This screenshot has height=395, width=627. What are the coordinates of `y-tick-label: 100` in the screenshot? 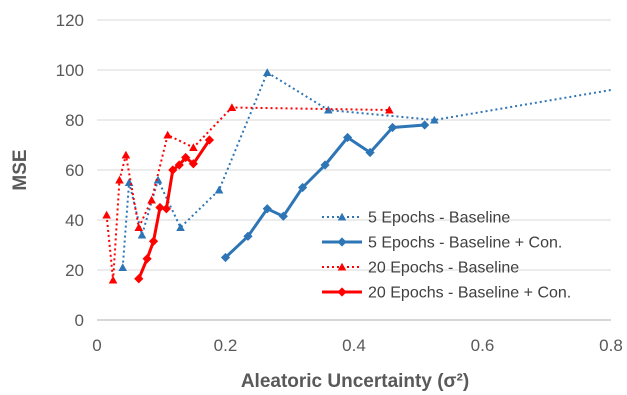 It's located at (70, 70).